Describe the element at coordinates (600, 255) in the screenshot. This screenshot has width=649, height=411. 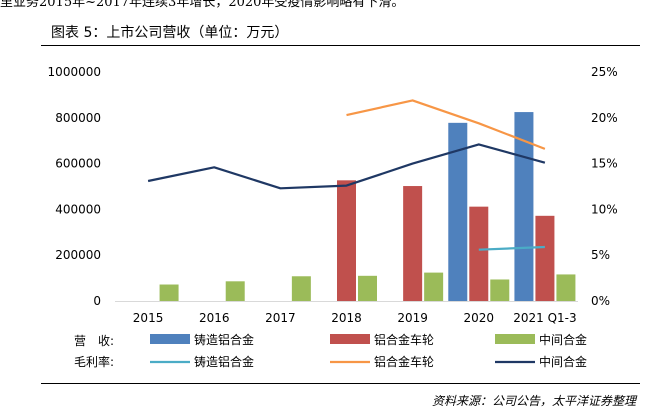
I see `y2-tick-label: 5%` at that location.